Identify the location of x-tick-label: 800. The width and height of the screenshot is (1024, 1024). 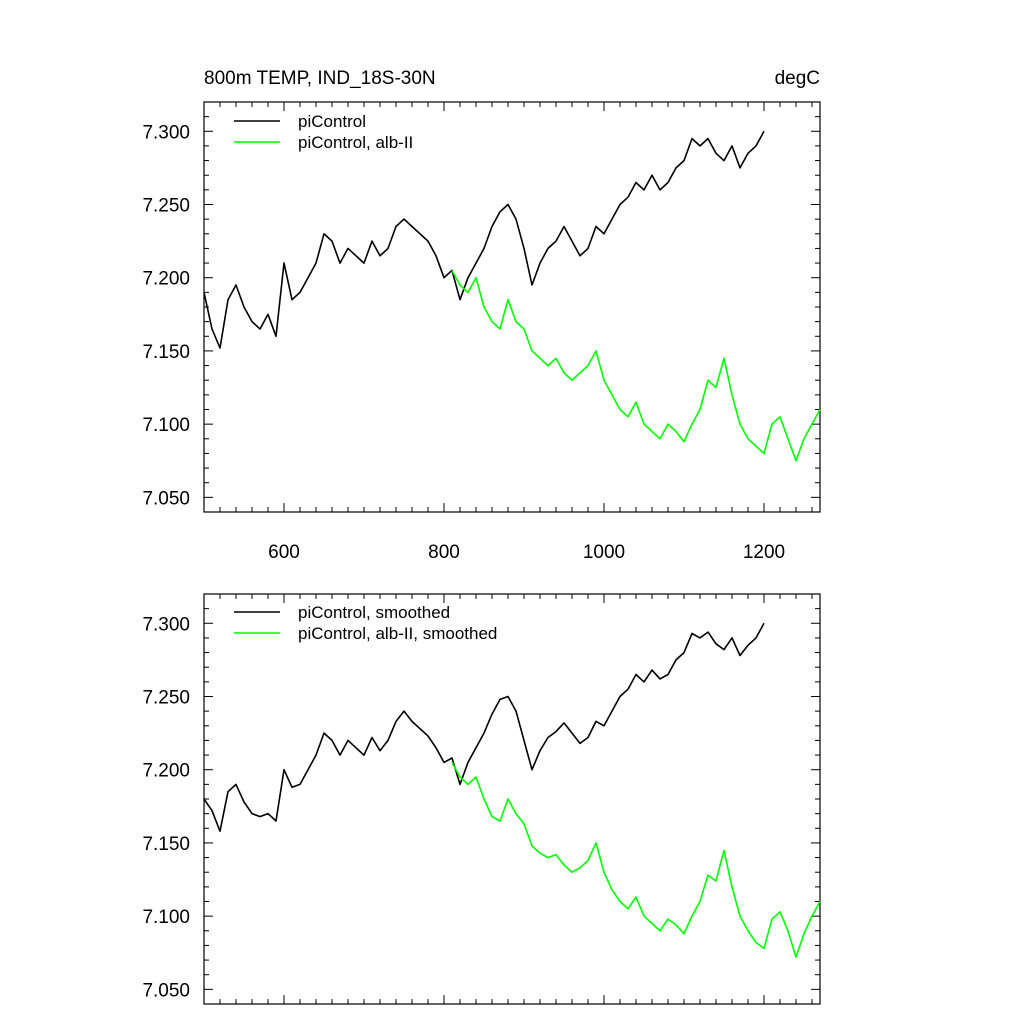
(444, 552).